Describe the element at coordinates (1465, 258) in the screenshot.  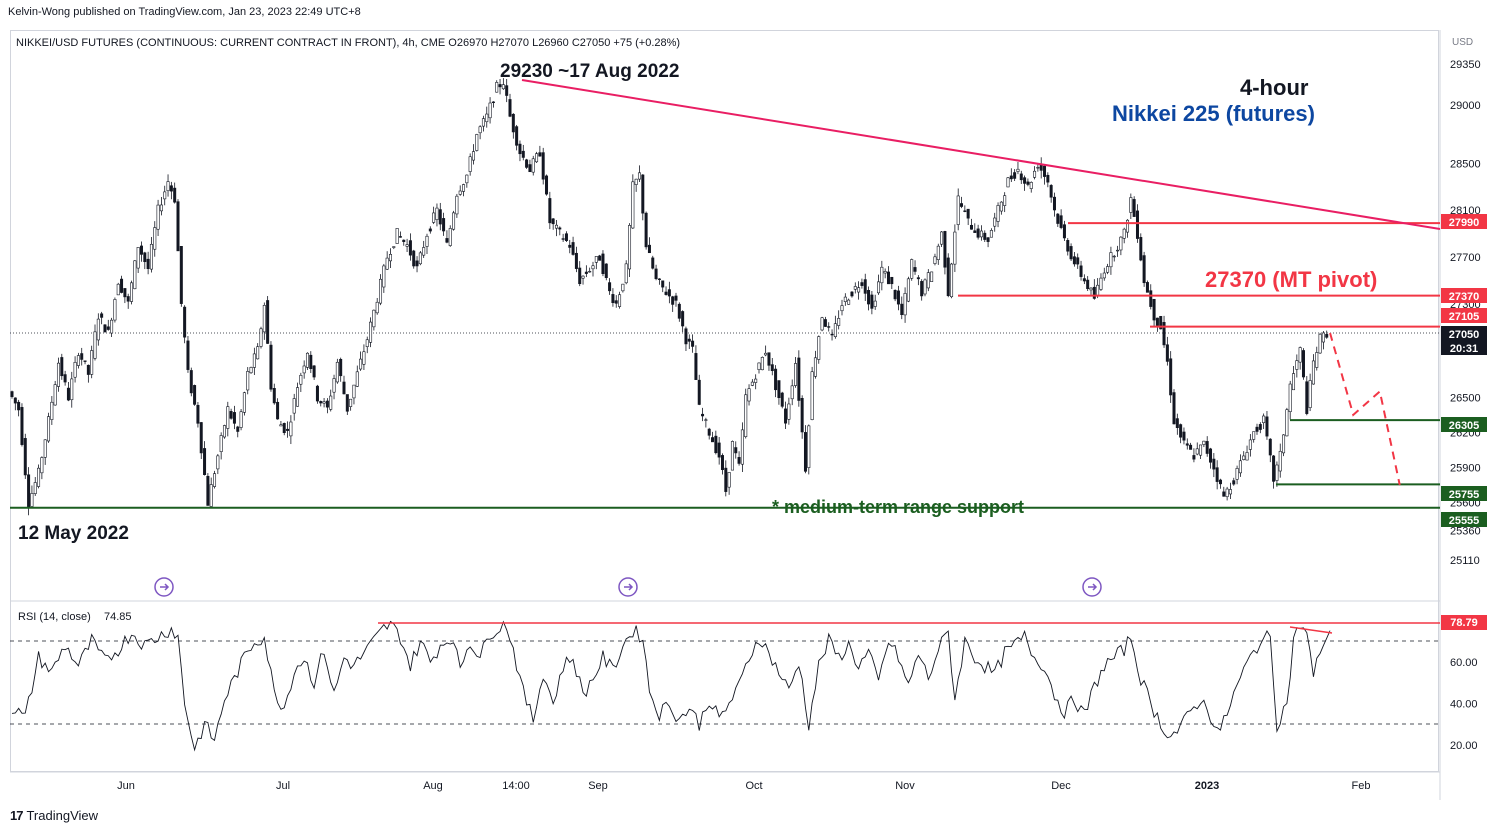
I see `price-tick: 27700` at that location.